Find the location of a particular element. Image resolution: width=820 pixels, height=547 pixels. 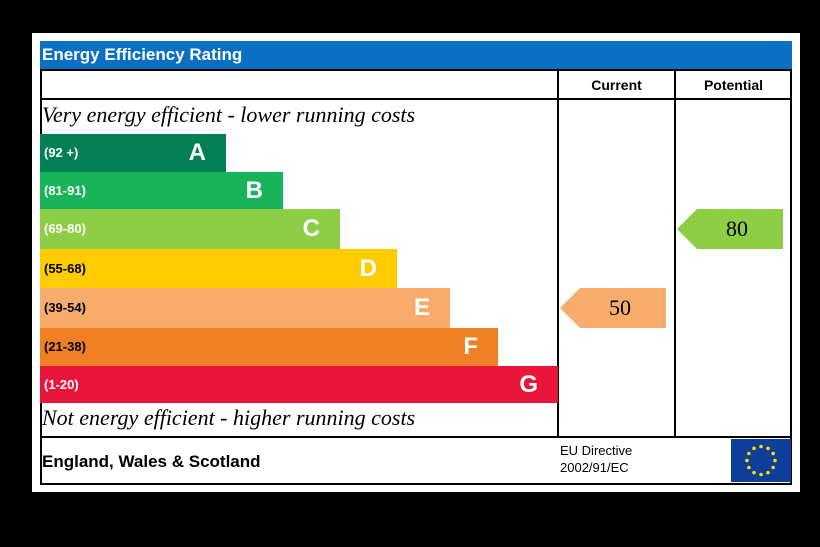

region-label: England, Wales & Scotland is located at coordinates (151, 461).